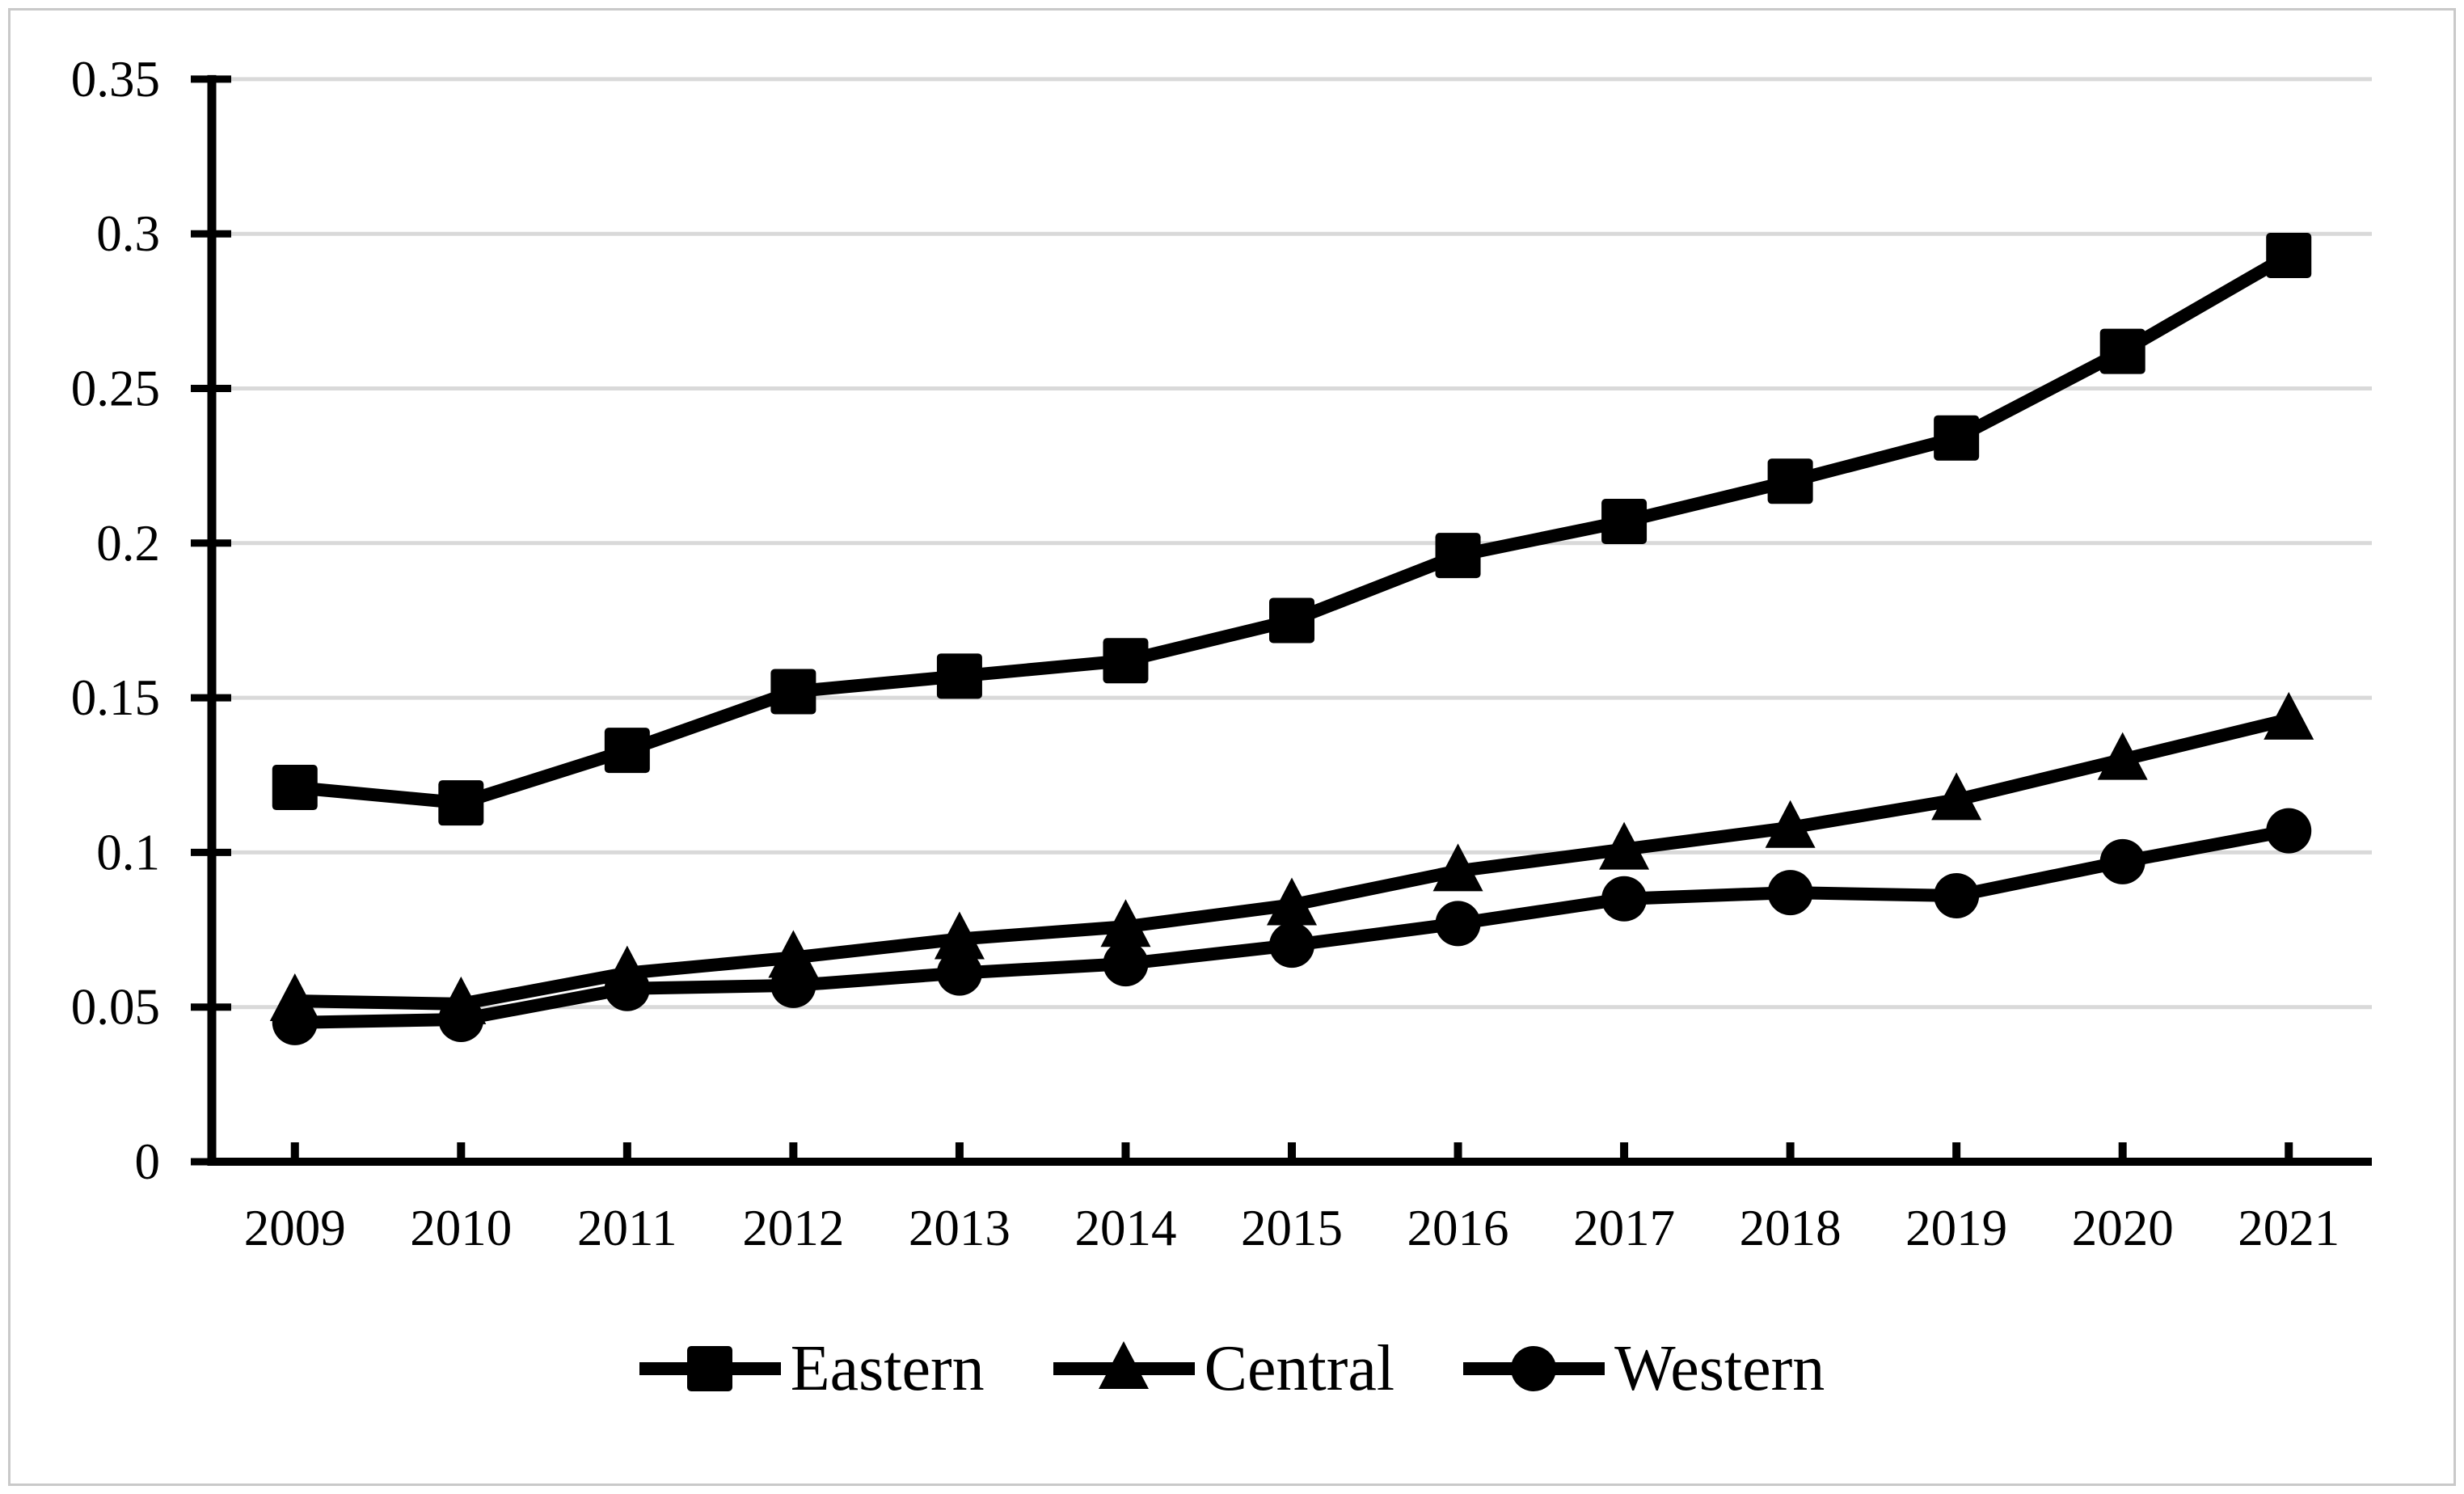  I want to click on x-tick-label: 2011, so click(627, 1228).